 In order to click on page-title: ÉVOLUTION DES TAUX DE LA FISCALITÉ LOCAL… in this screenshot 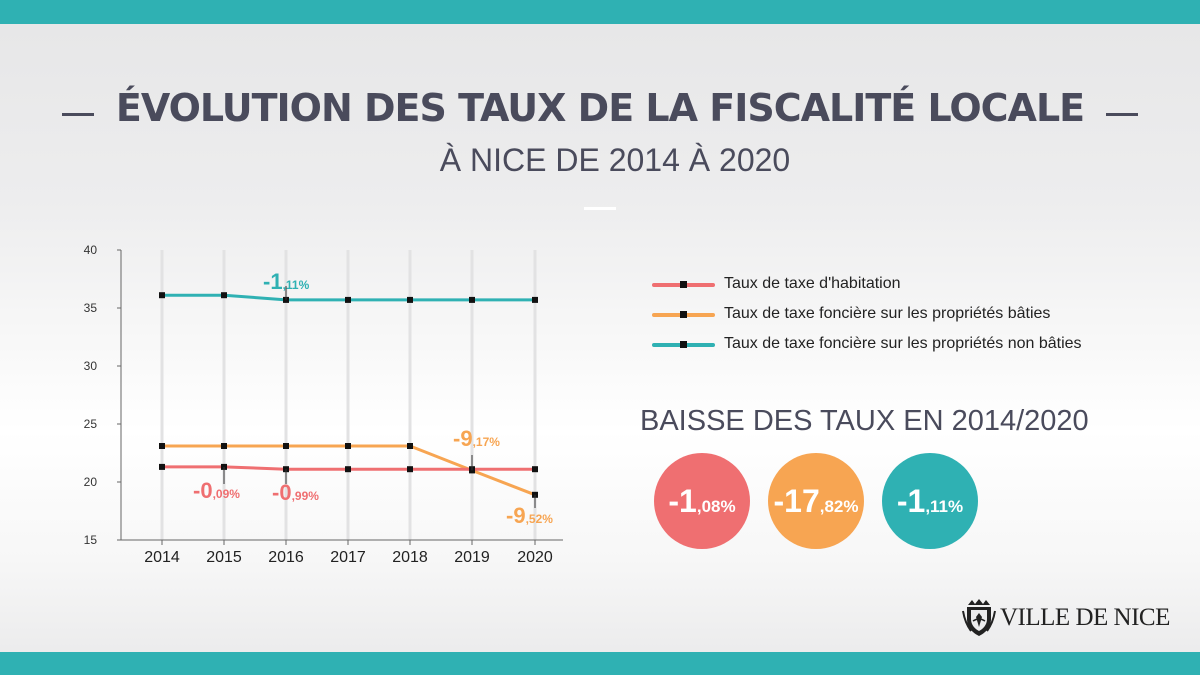, I will do `click(600, 108)`.